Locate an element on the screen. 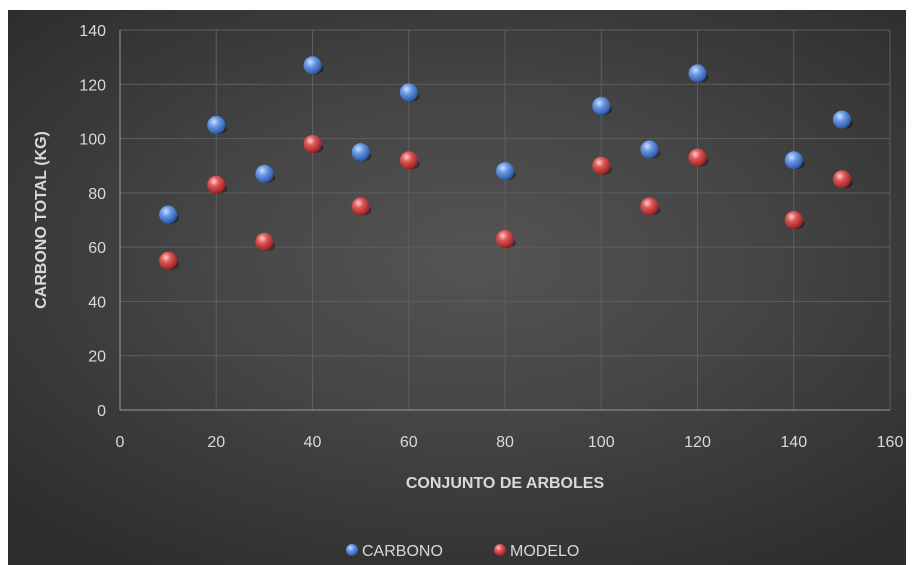  y-tick-label: 80 is located at coordinates (97, 194).